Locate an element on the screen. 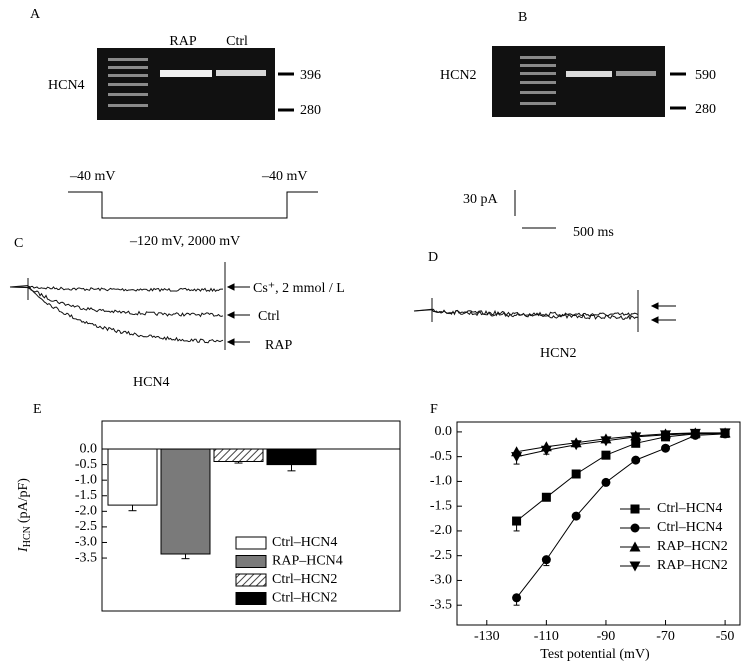 The width and height of the screenshot is (756, 670). x-tick-label: -70 is located at coordinates (665, 636).